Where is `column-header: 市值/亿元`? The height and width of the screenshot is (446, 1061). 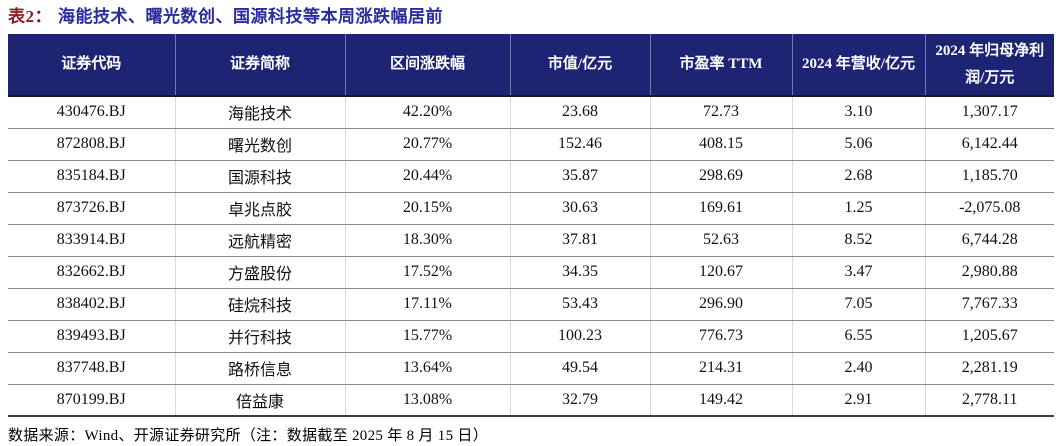 column-header: 市值/亿元 is located at coordinates (579, 65).